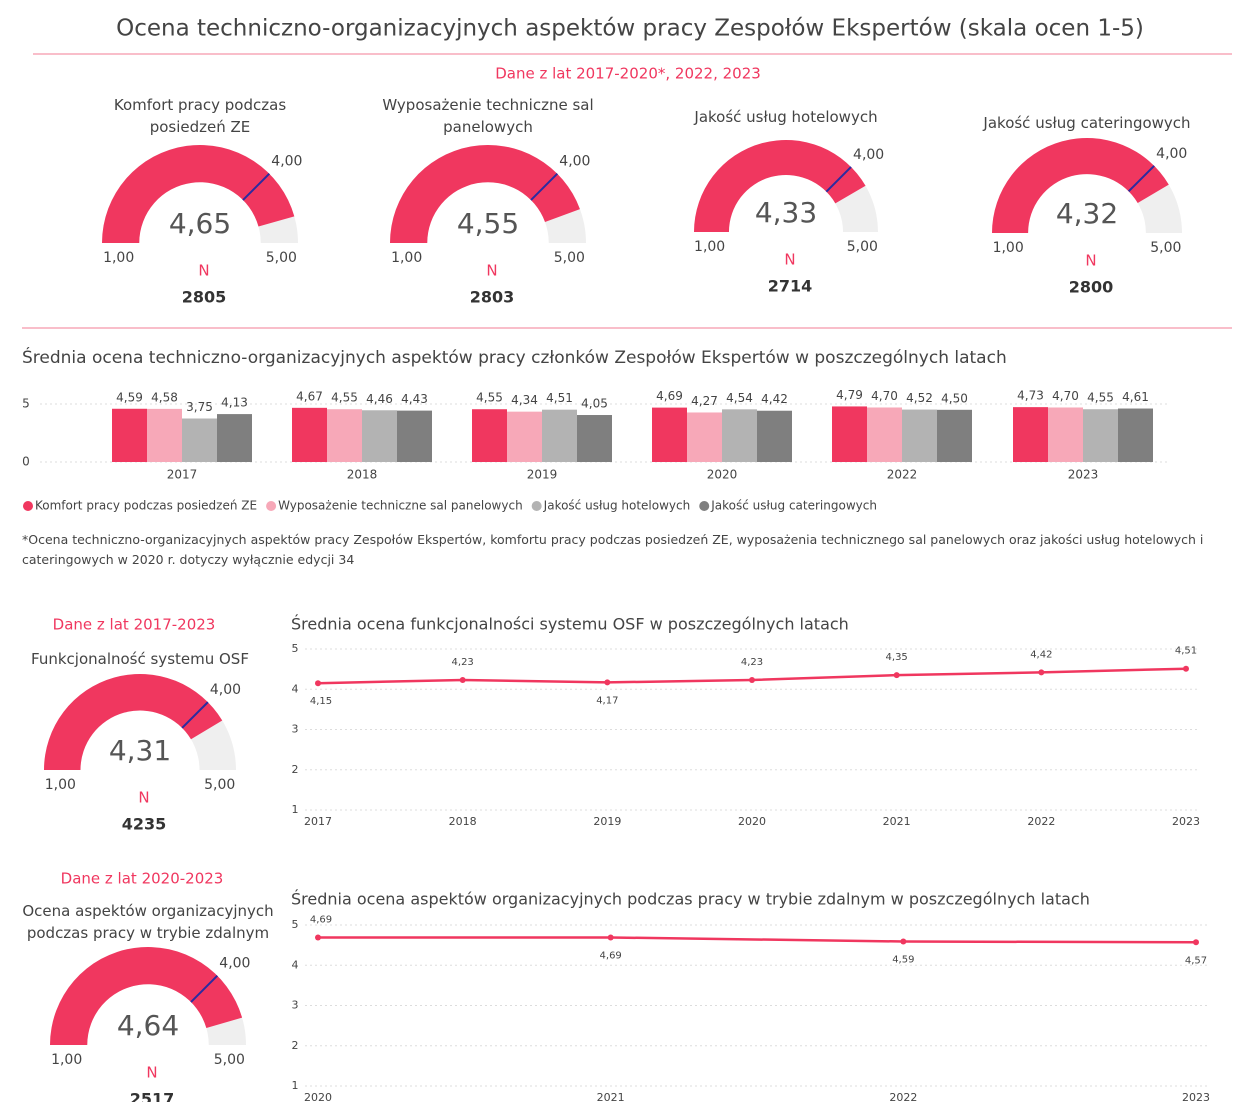  What do you see at coordinates (774, 399) in the screenshot?
I see `bar-value-label: 4,42` at bounding box center [774, 399].